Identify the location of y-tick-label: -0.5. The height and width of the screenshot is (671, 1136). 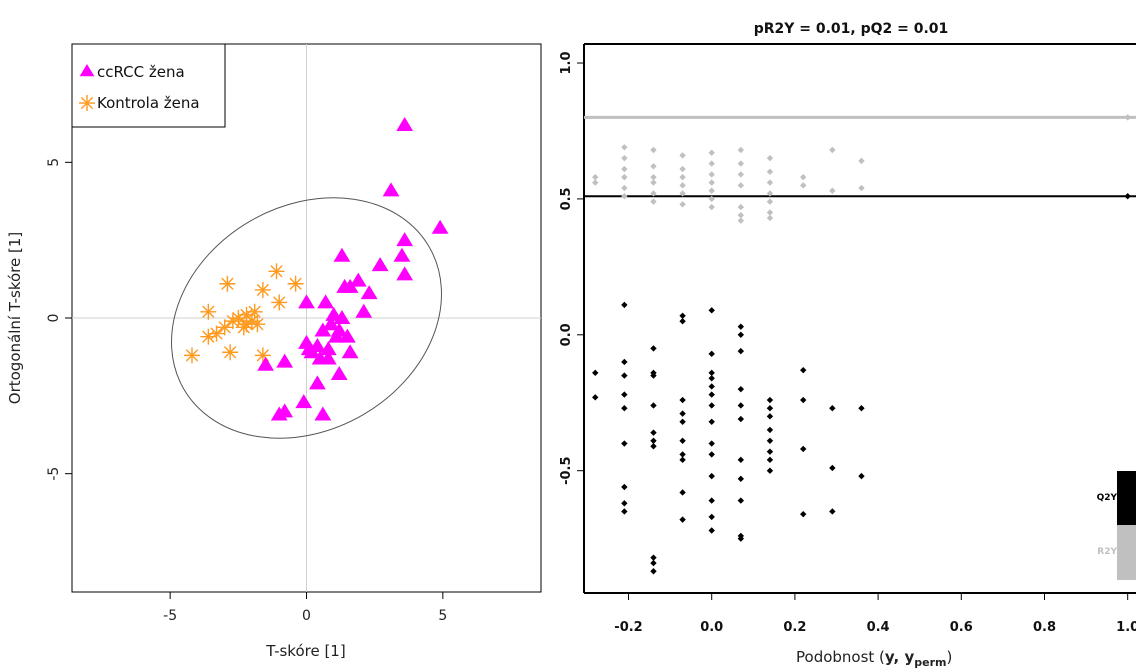
(566, 470).